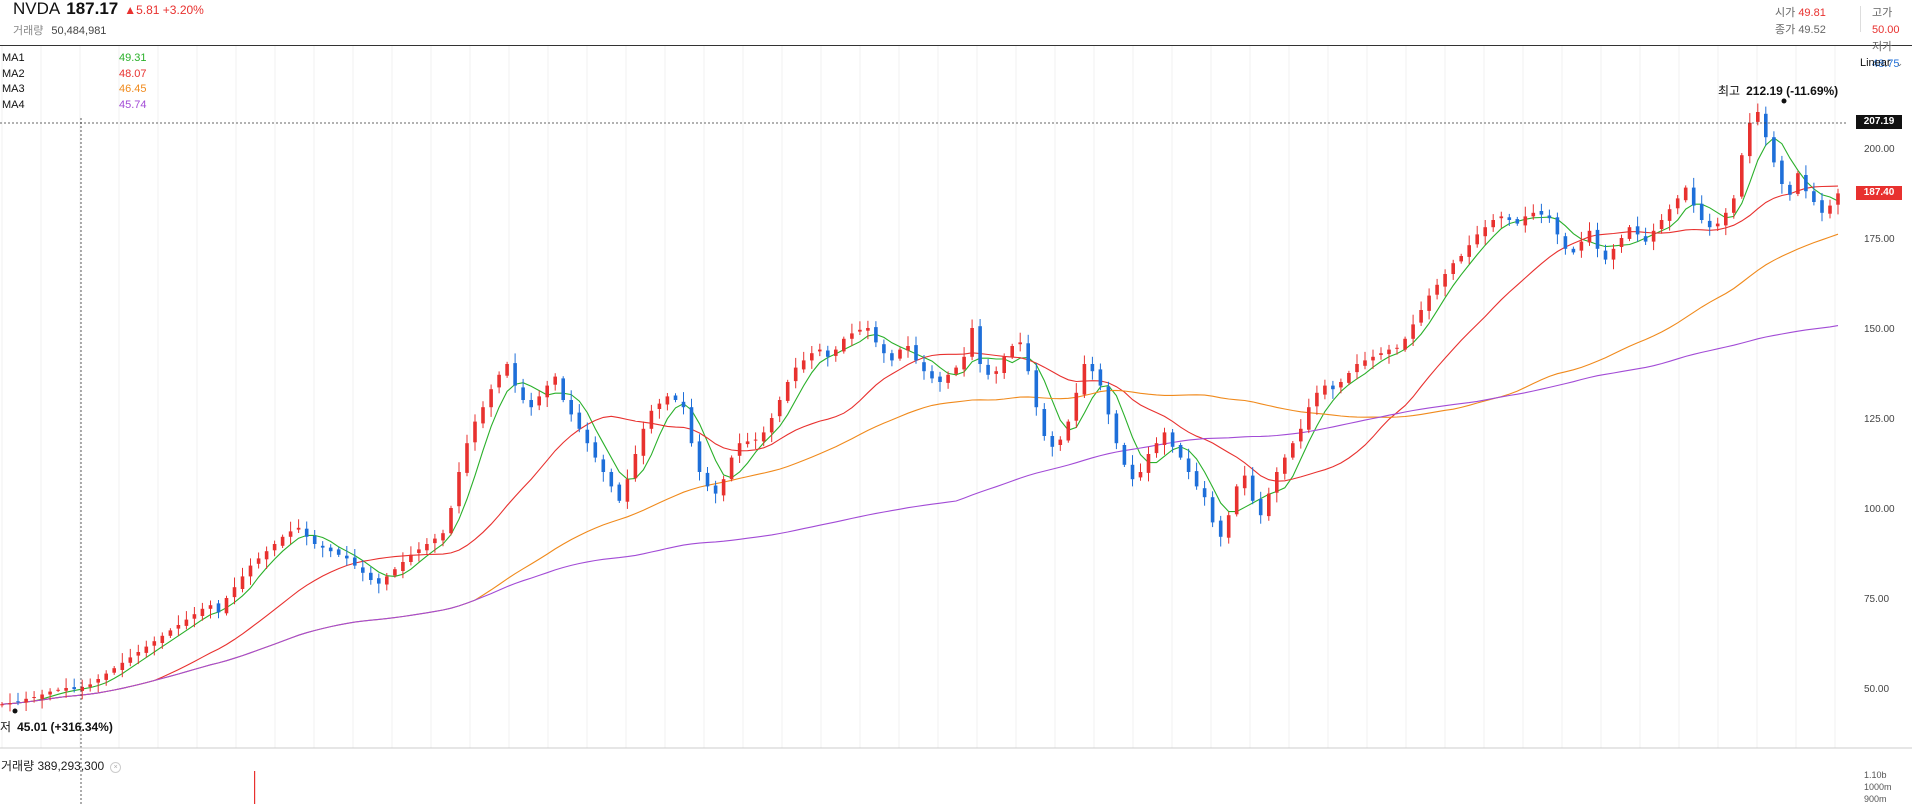  I want to click on volume-legend: 거래량 389,293,300 ×, so click(61, 765).